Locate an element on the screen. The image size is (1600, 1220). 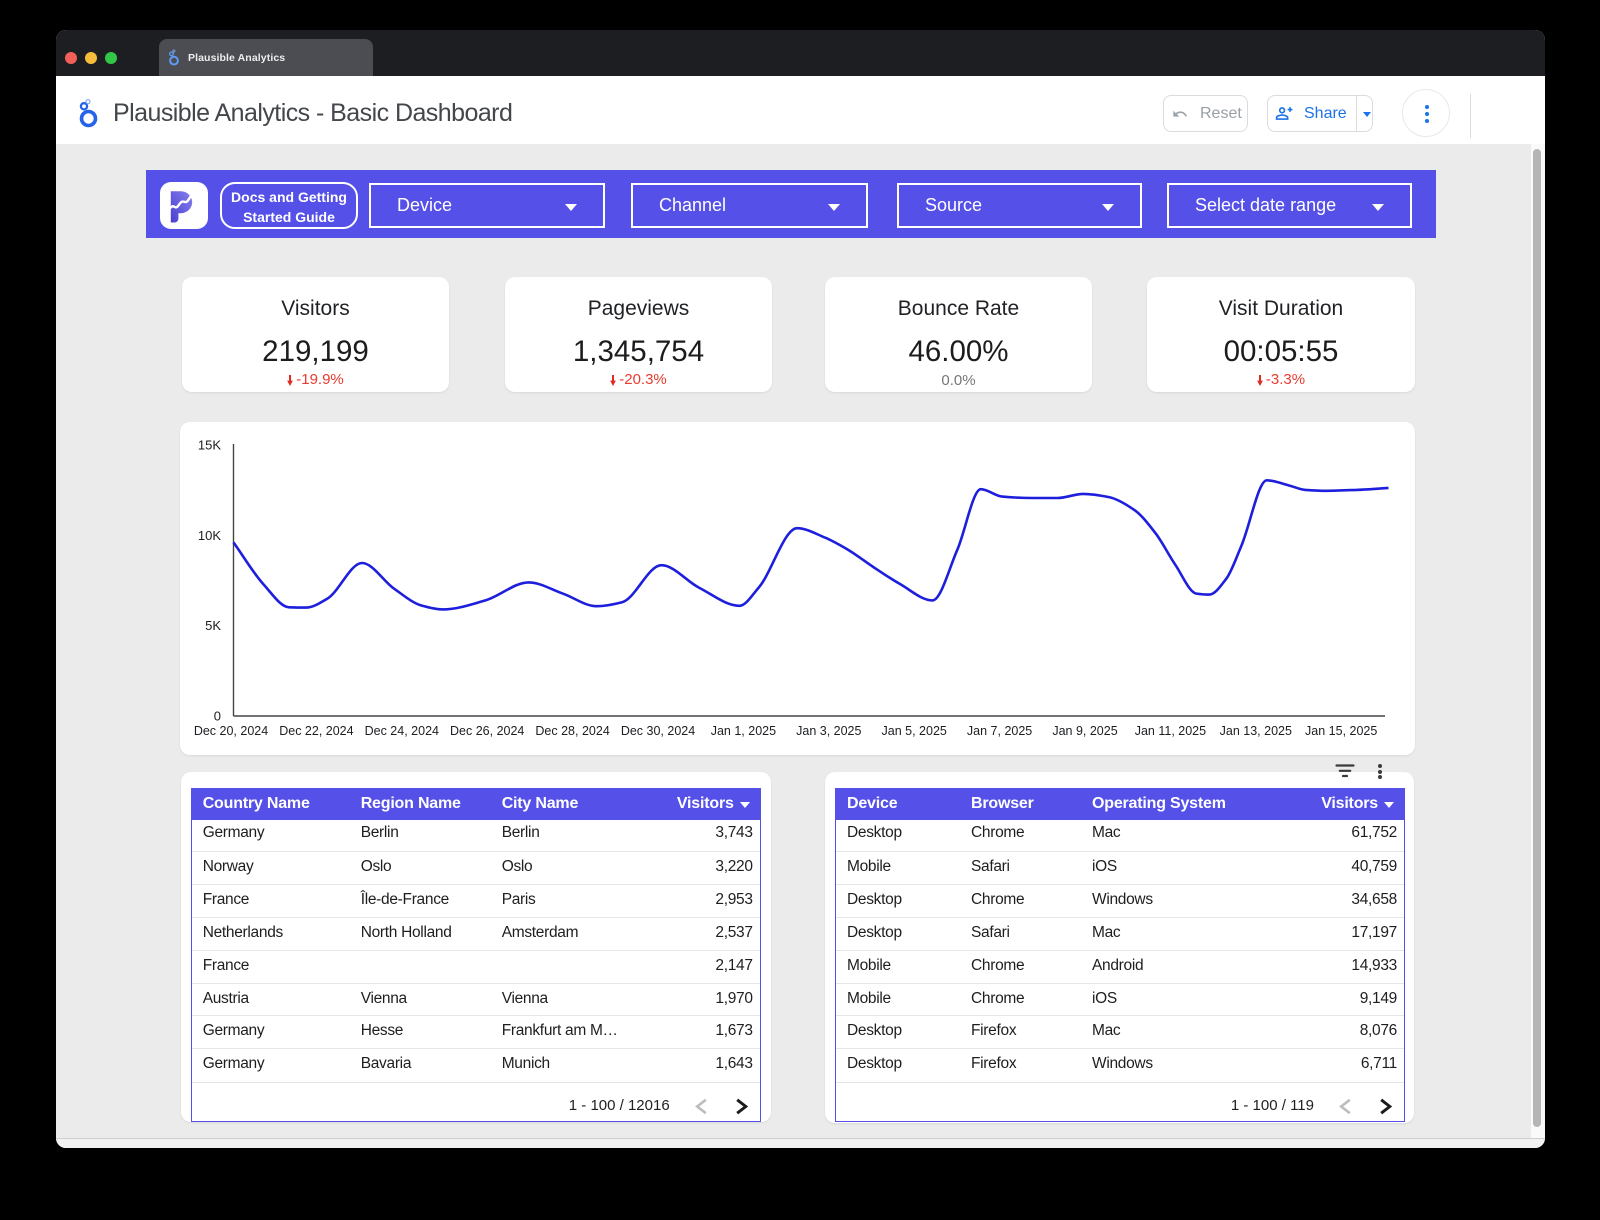
svg-text: Jan 13, 2025 is located at coordinates (1256, 731).